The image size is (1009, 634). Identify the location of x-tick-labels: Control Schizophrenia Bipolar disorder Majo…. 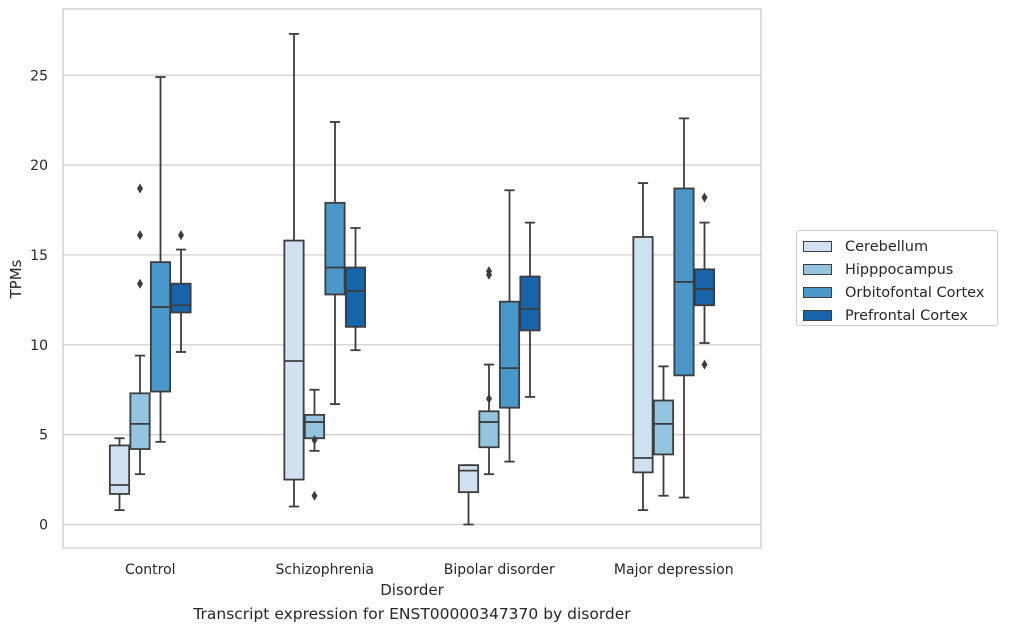
(429, 570).